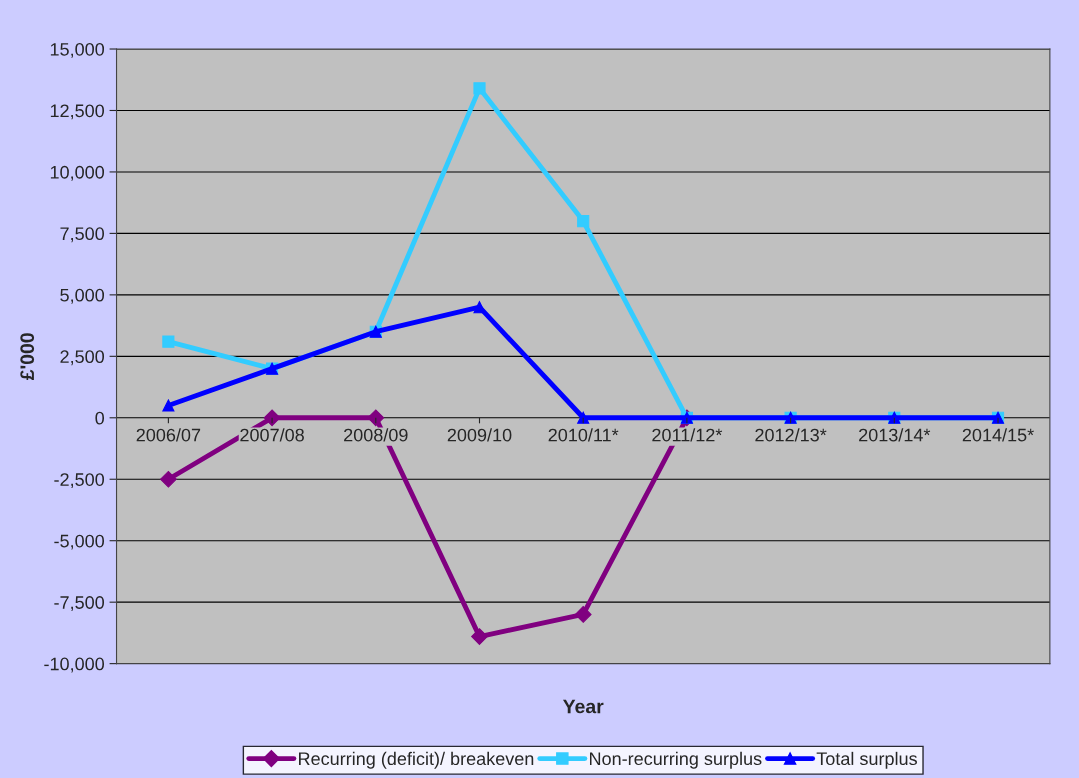  I want to click on x-axis-title: Year, so click(583, 706).